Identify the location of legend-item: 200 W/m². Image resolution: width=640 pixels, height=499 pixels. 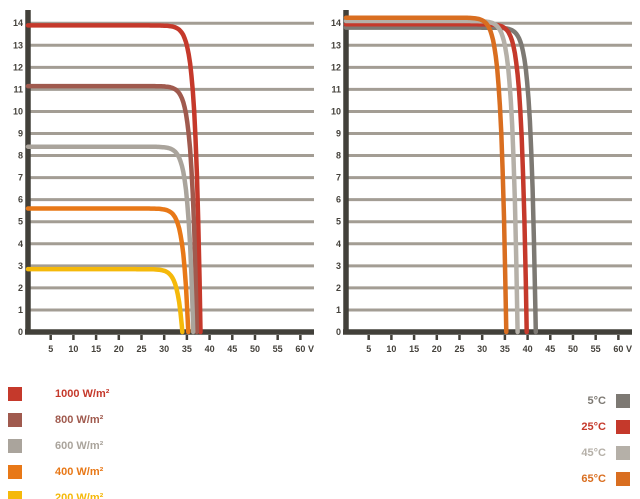
(58, 492).